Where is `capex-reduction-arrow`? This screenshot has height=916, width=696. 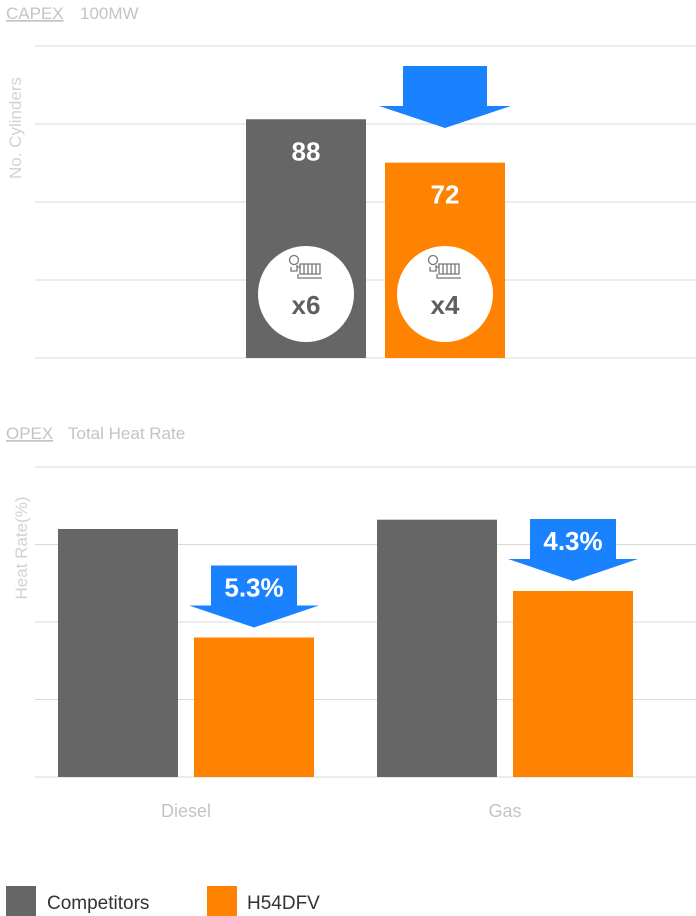 capex-reduction-arrow is located at coordinates (445, 97).